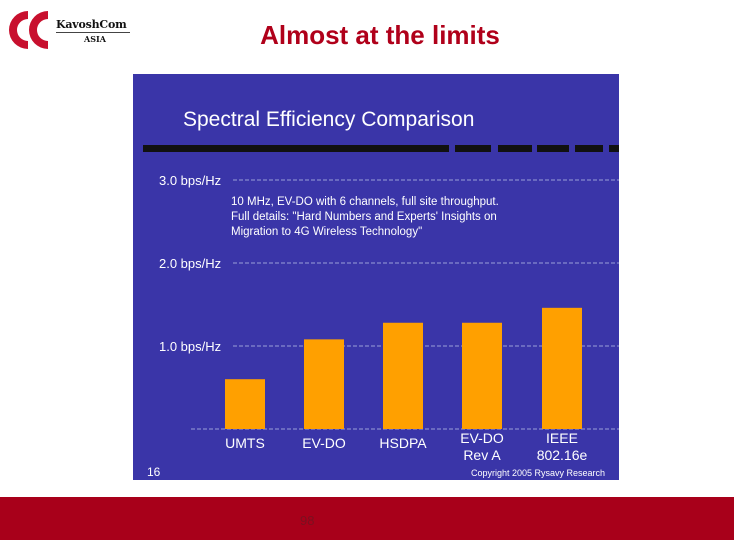 The height and width of the screenshot is (540, 734). Describe the element at coordinates (190, 346) in the screenshot. I see `y-tick-label-1: 1.0 bps/Hz` at that location.